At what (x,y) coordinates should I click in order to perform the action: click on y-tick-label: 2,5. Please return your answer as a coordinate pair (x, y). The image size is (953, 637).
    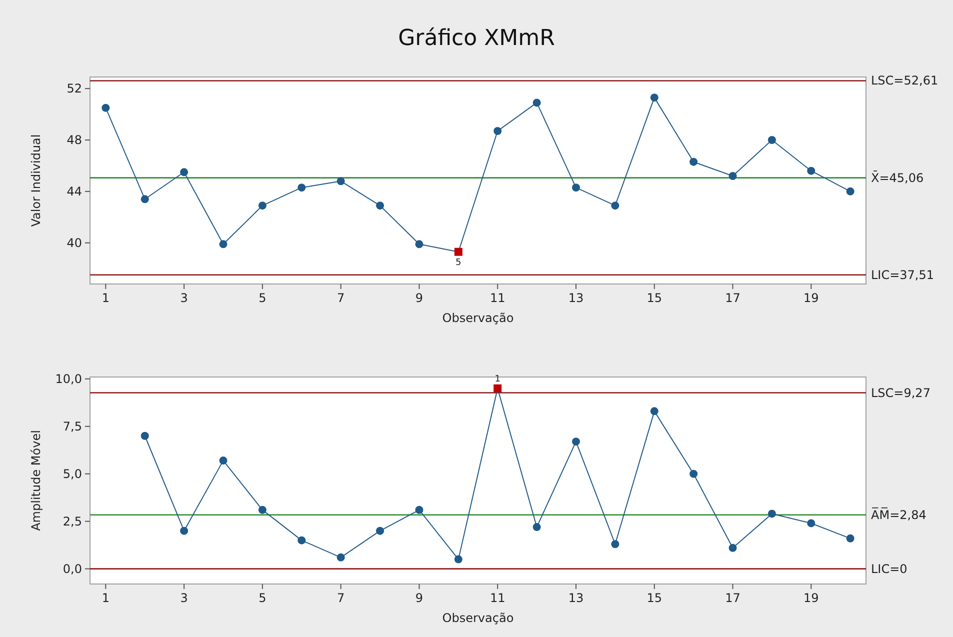
    Looking at the image, I should click on (72, 521).